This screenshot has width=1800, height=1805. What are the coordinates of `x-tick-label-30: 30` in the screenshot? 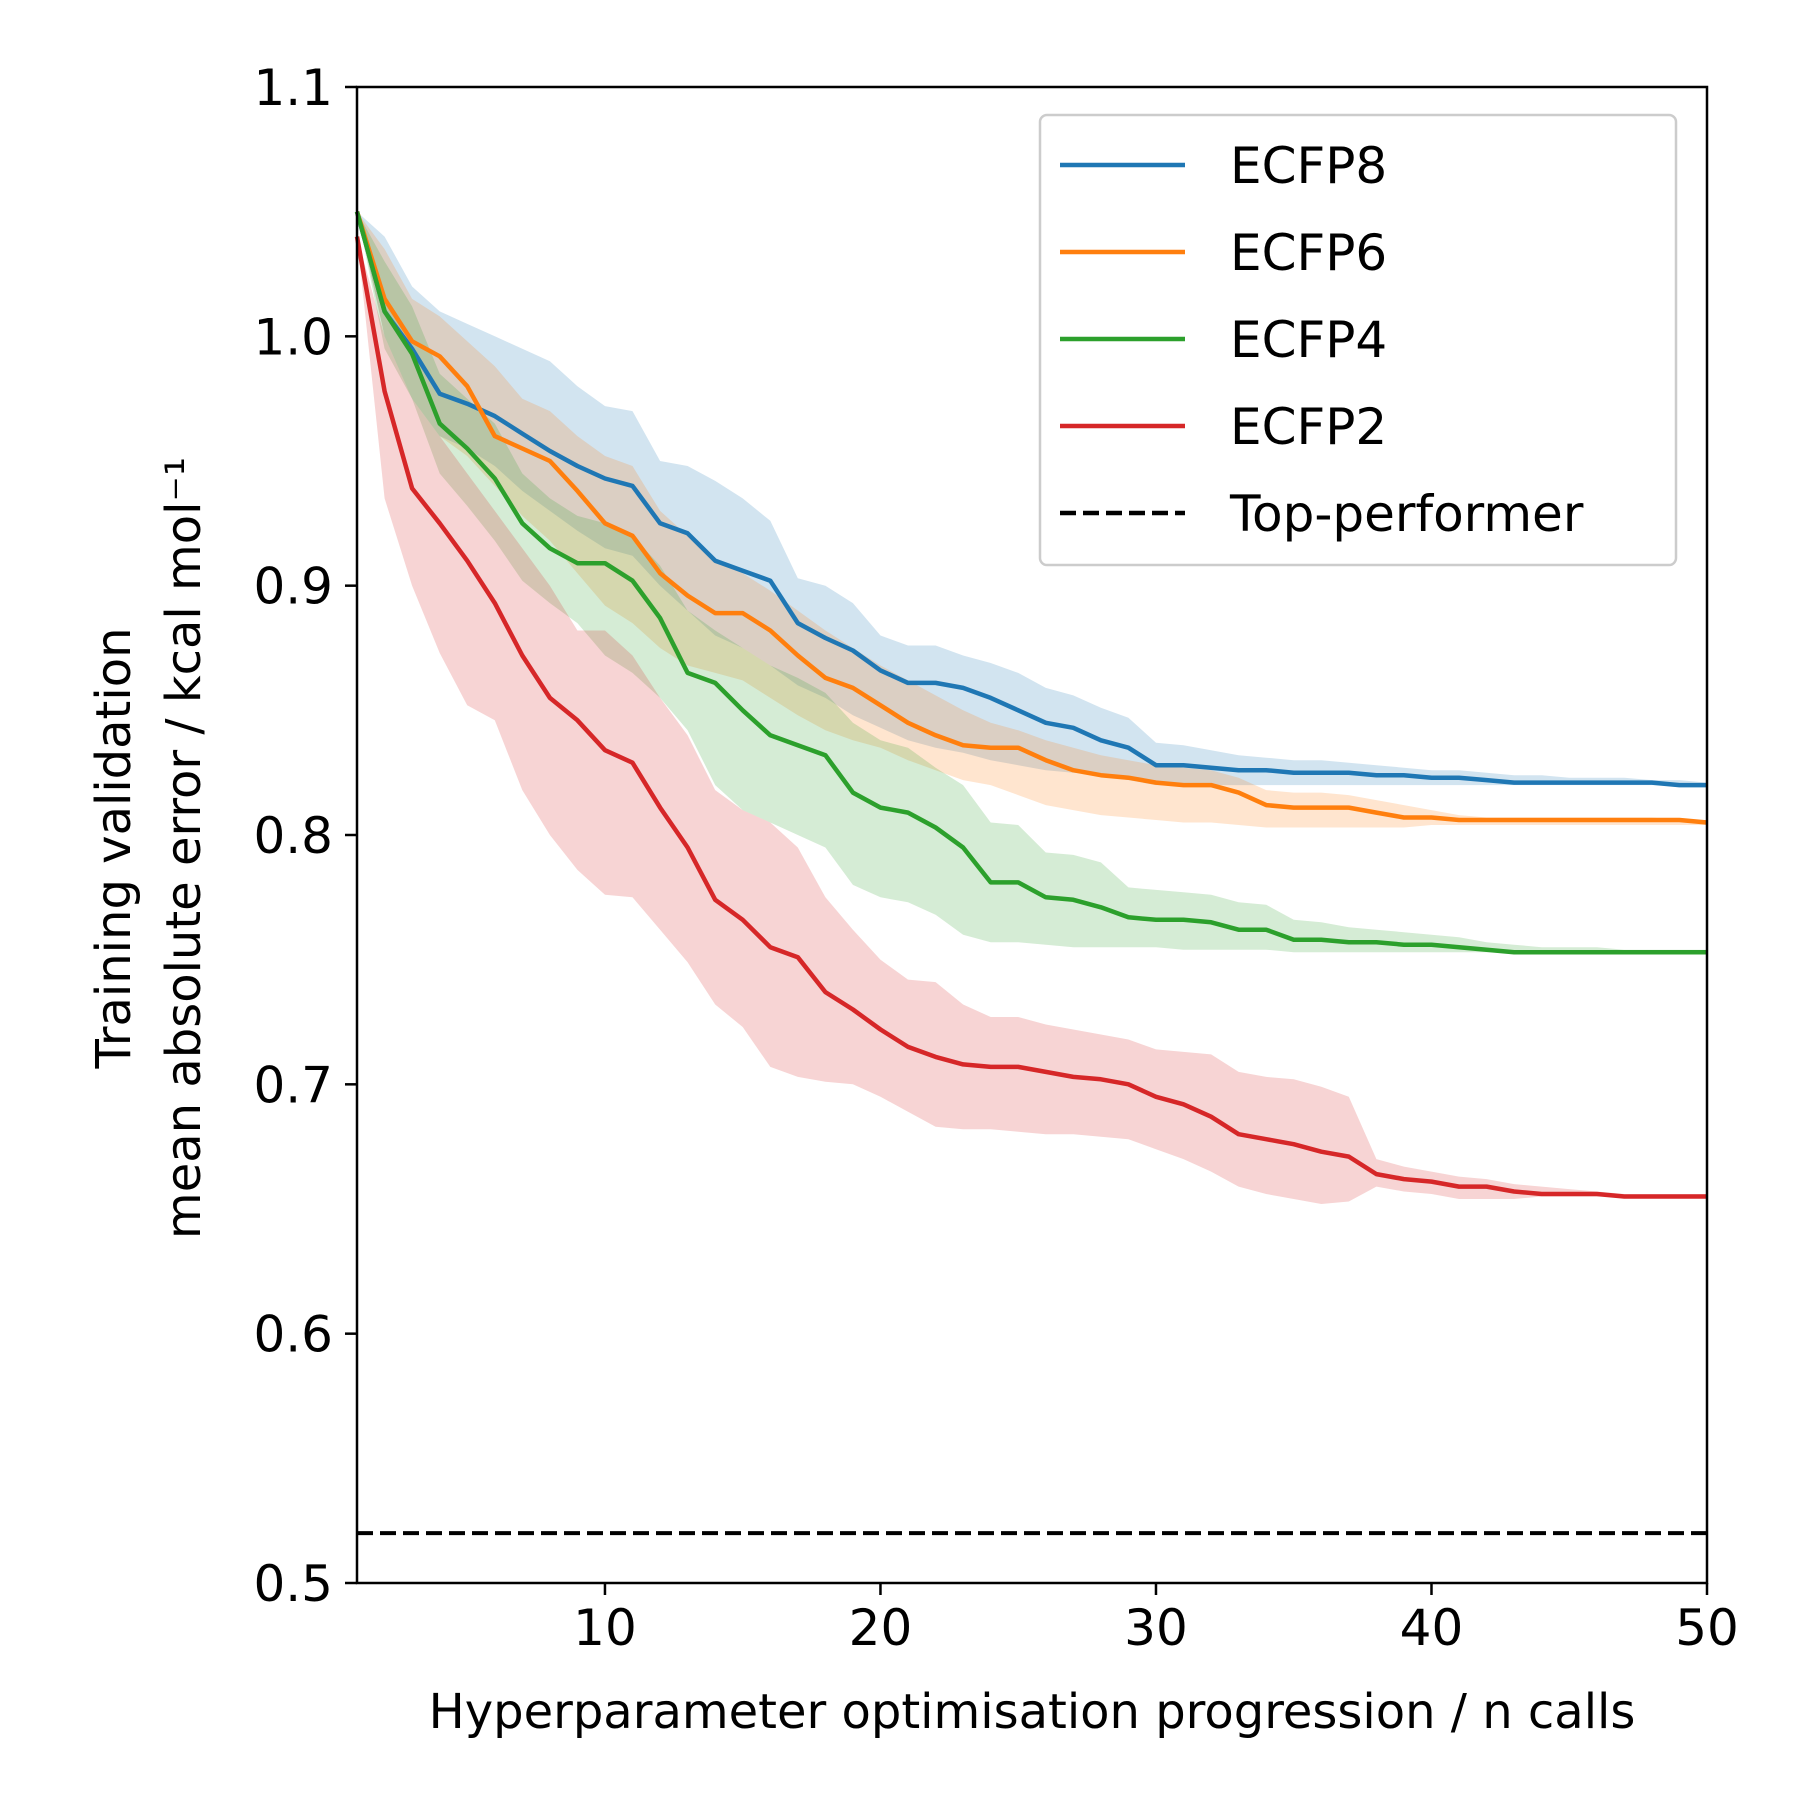 It's located at (1156, 1628).